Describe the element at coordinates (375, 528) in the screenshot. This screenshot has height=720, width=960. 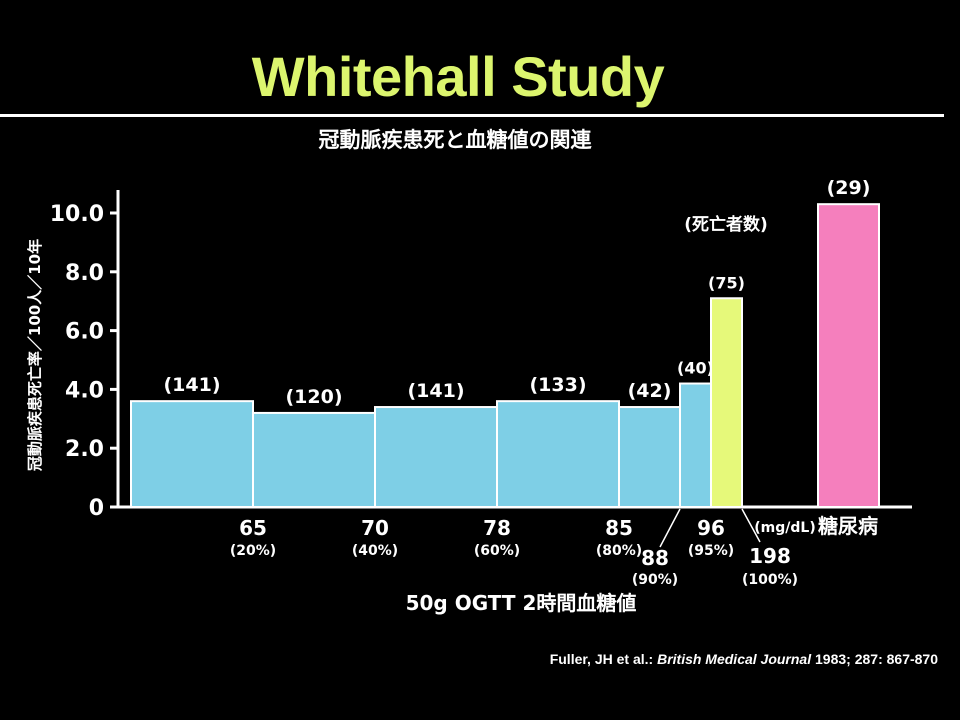
I see `x-tick-label: 70` at that location.